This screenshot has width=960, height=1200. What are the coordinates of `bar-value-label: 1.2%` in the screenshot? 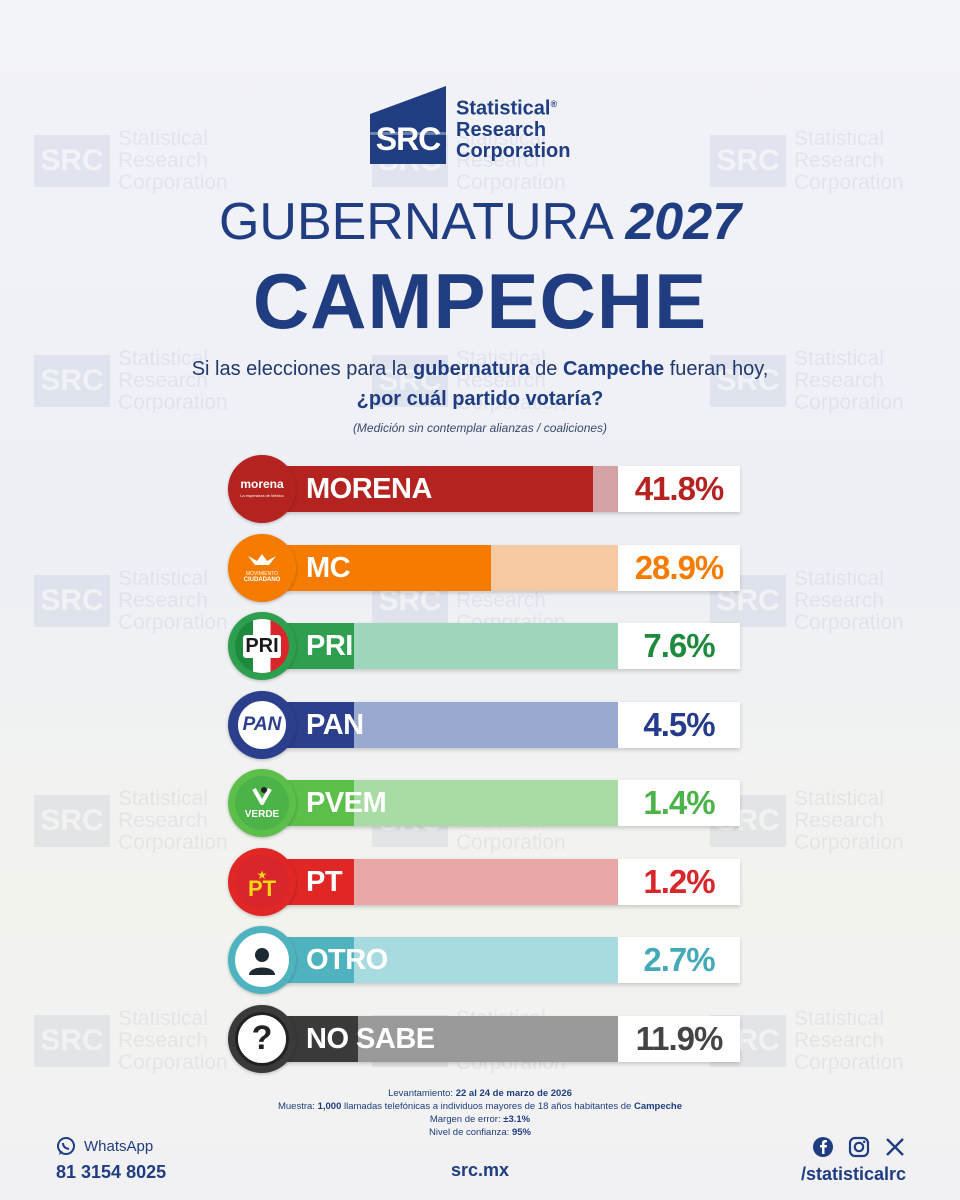 It's located at (679, 881).